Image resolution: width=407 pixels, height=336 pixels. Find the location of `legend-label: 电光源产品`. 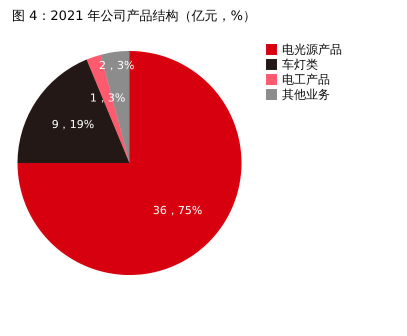

legend-label: 电光源产品 is located at coordinates (312, 49).